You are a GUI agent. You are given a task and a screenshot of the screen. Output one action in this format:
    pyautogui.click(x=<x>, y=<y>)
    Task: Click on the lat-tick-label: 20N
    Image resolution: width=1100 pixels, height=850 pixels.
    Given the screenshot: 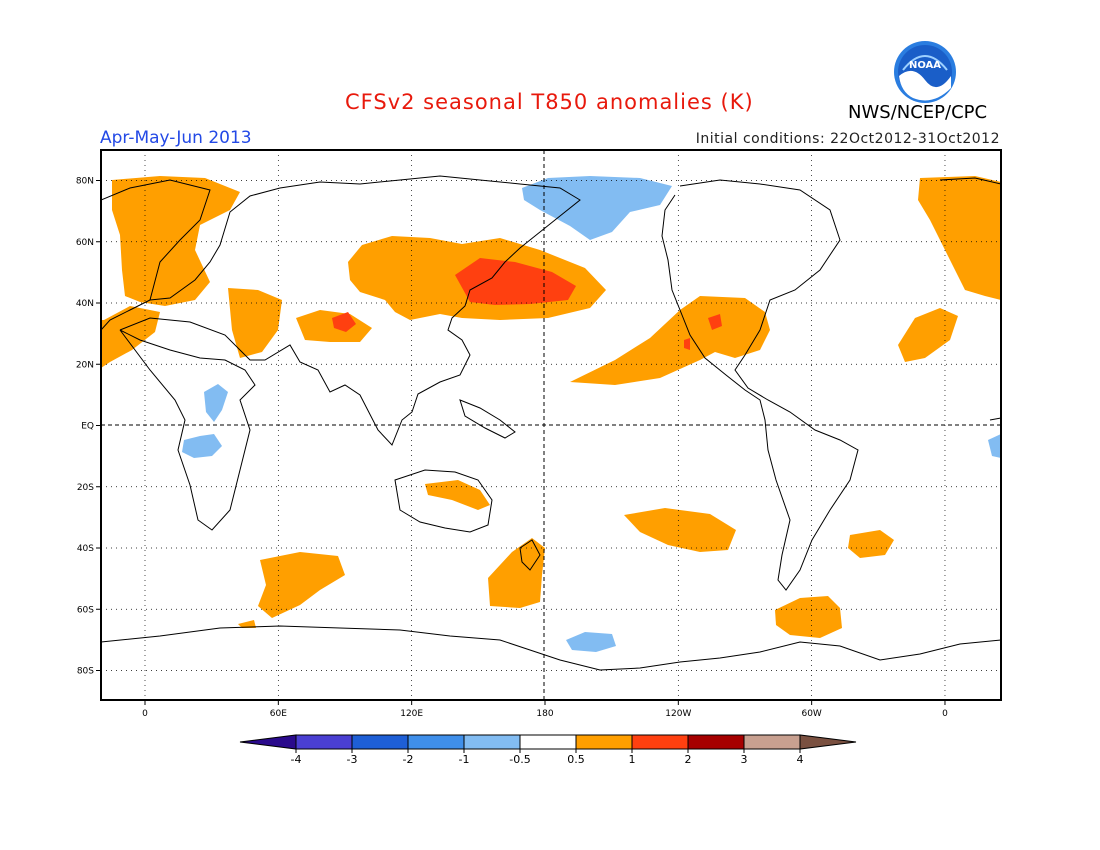 What is the action you would take?
    pyautogui.click(x=85, y=365)
    